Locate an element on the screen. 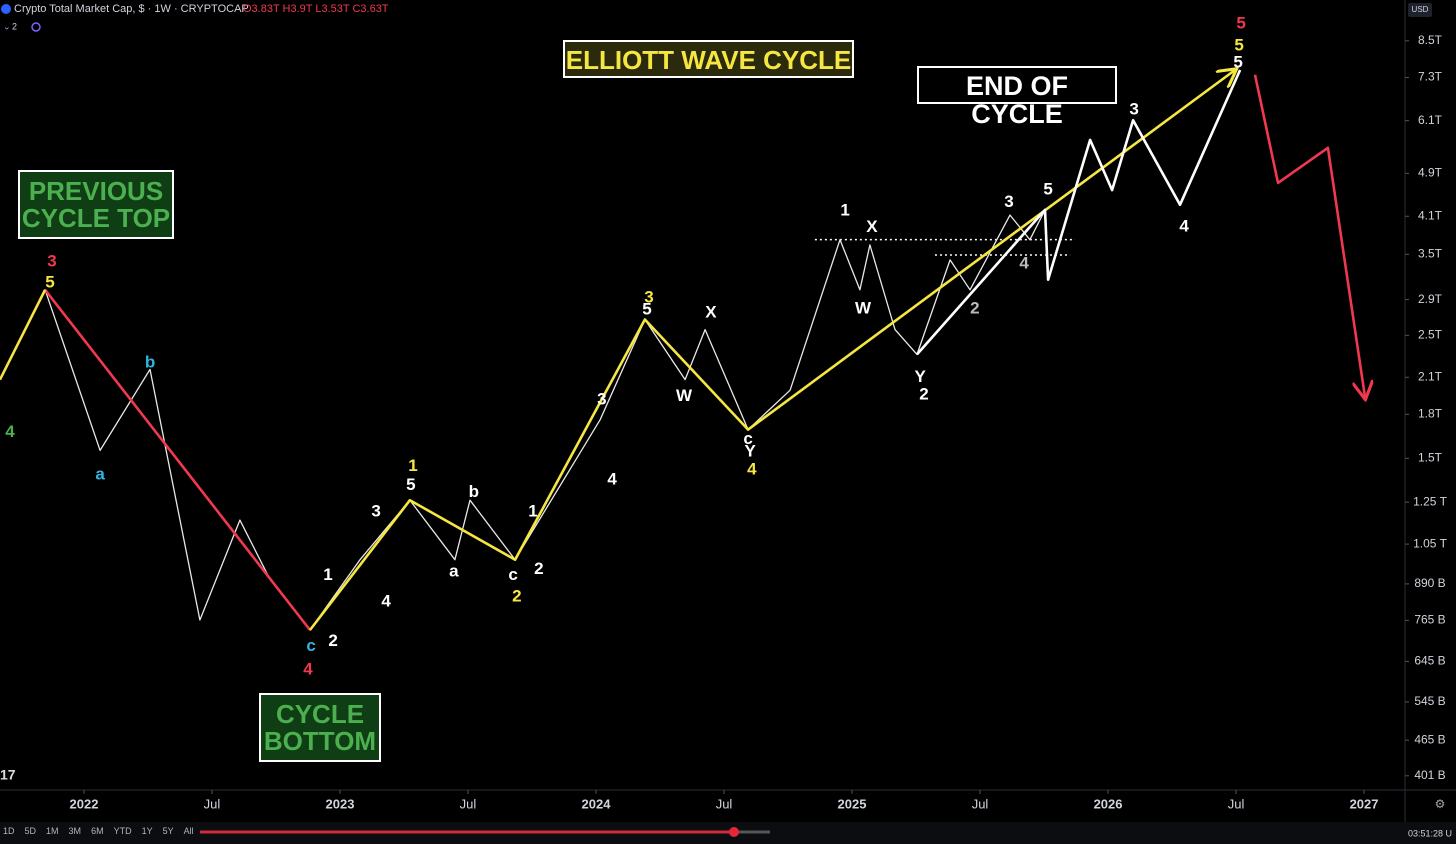  bottom-box: CYCLE BOTTOM is located at coordinates (320, 727).